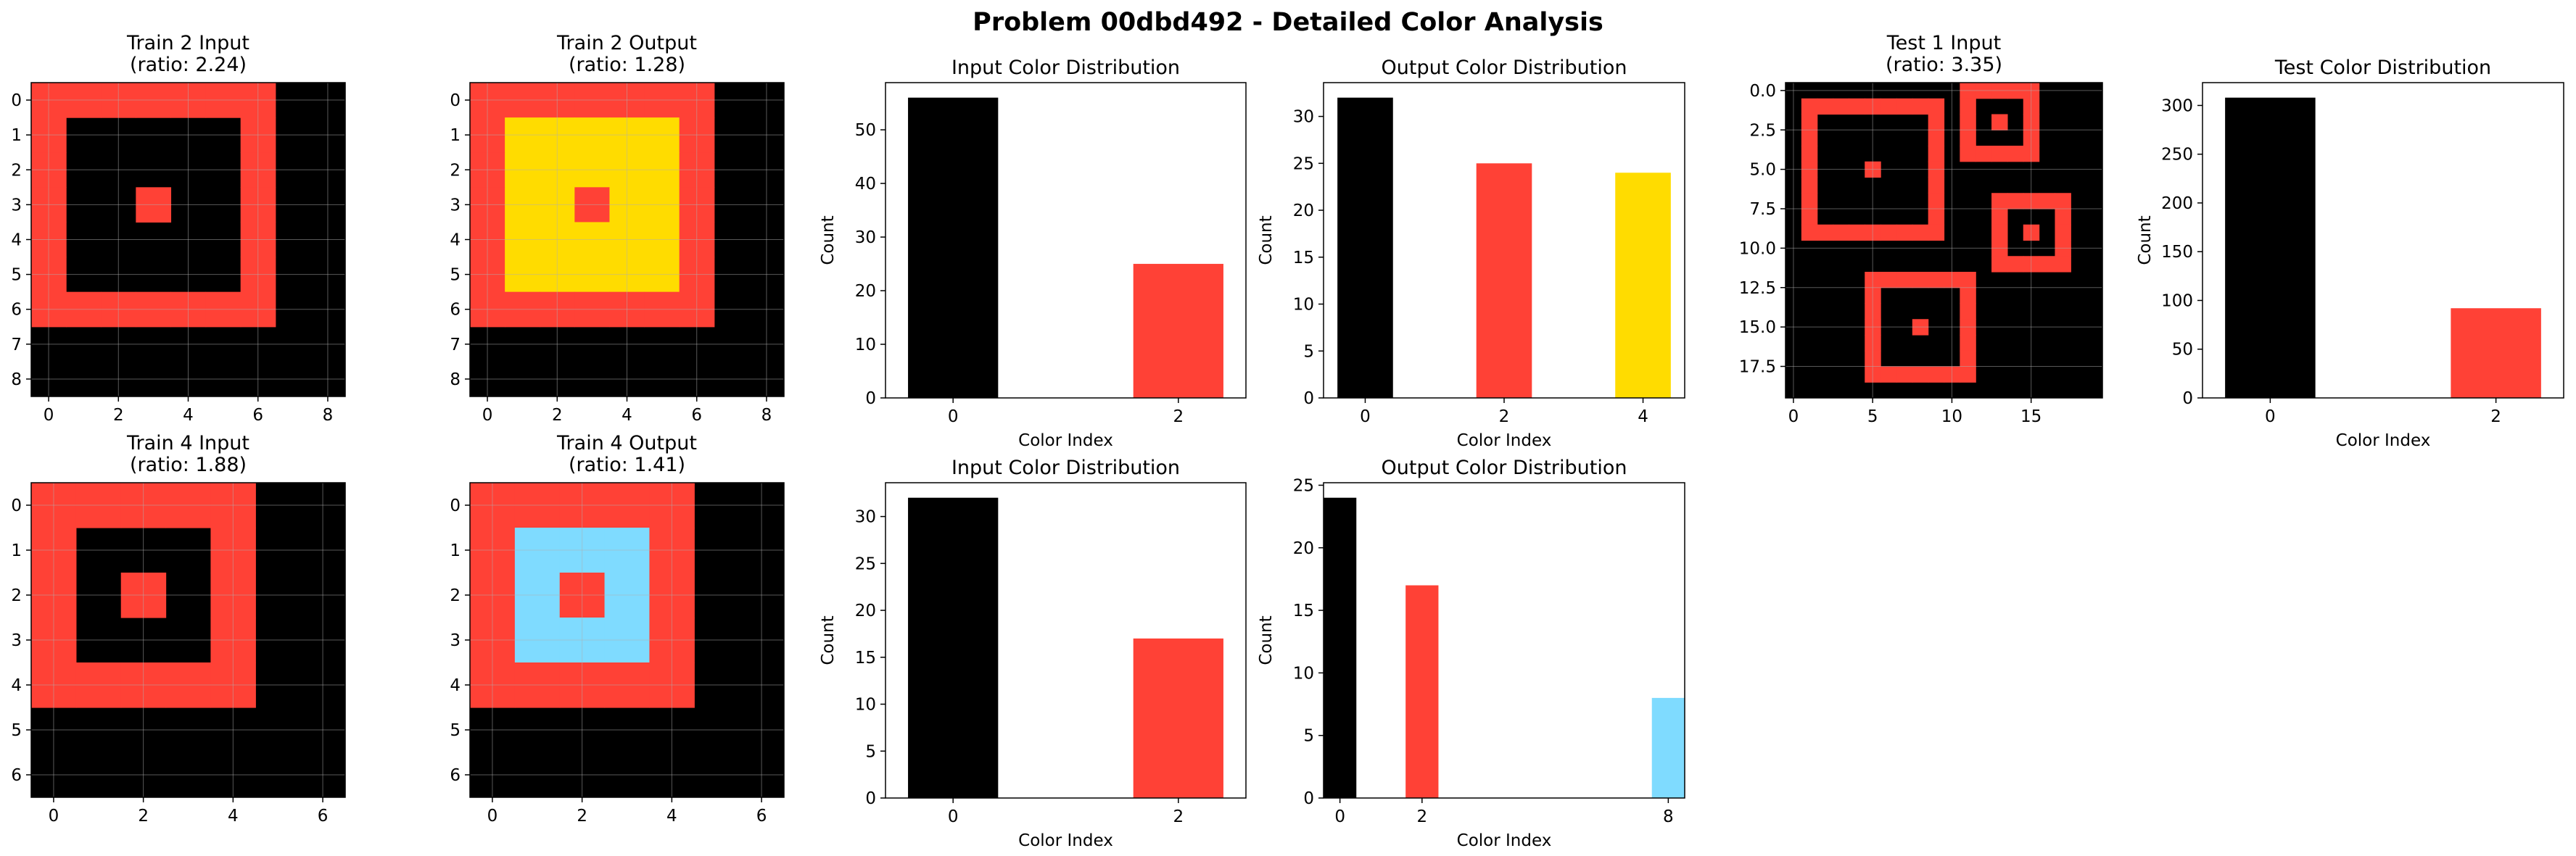  Describe the element at coordinates (626, 43) in the screenshot. I see `panel-title: Train 2 Output` at that location.